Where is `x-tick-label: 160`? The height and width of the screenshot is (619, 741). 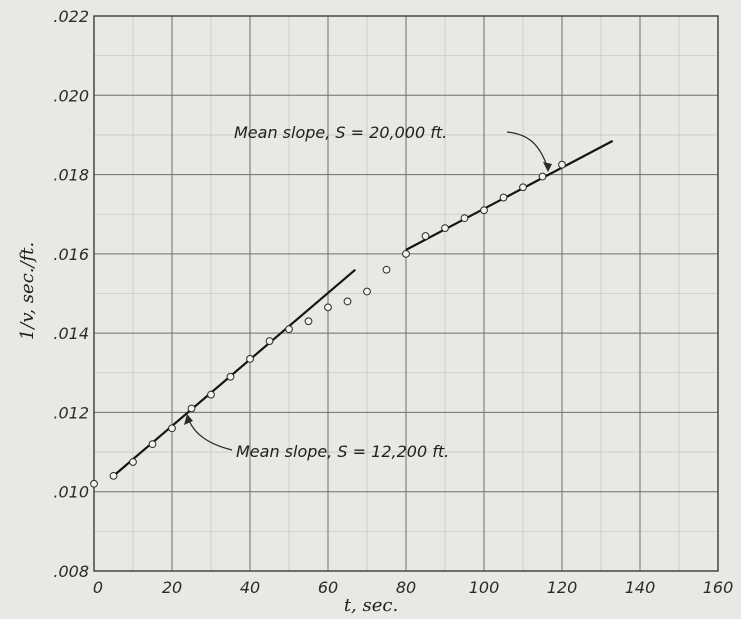
x-tick-label: 160 is located at coordinates (718, 587).